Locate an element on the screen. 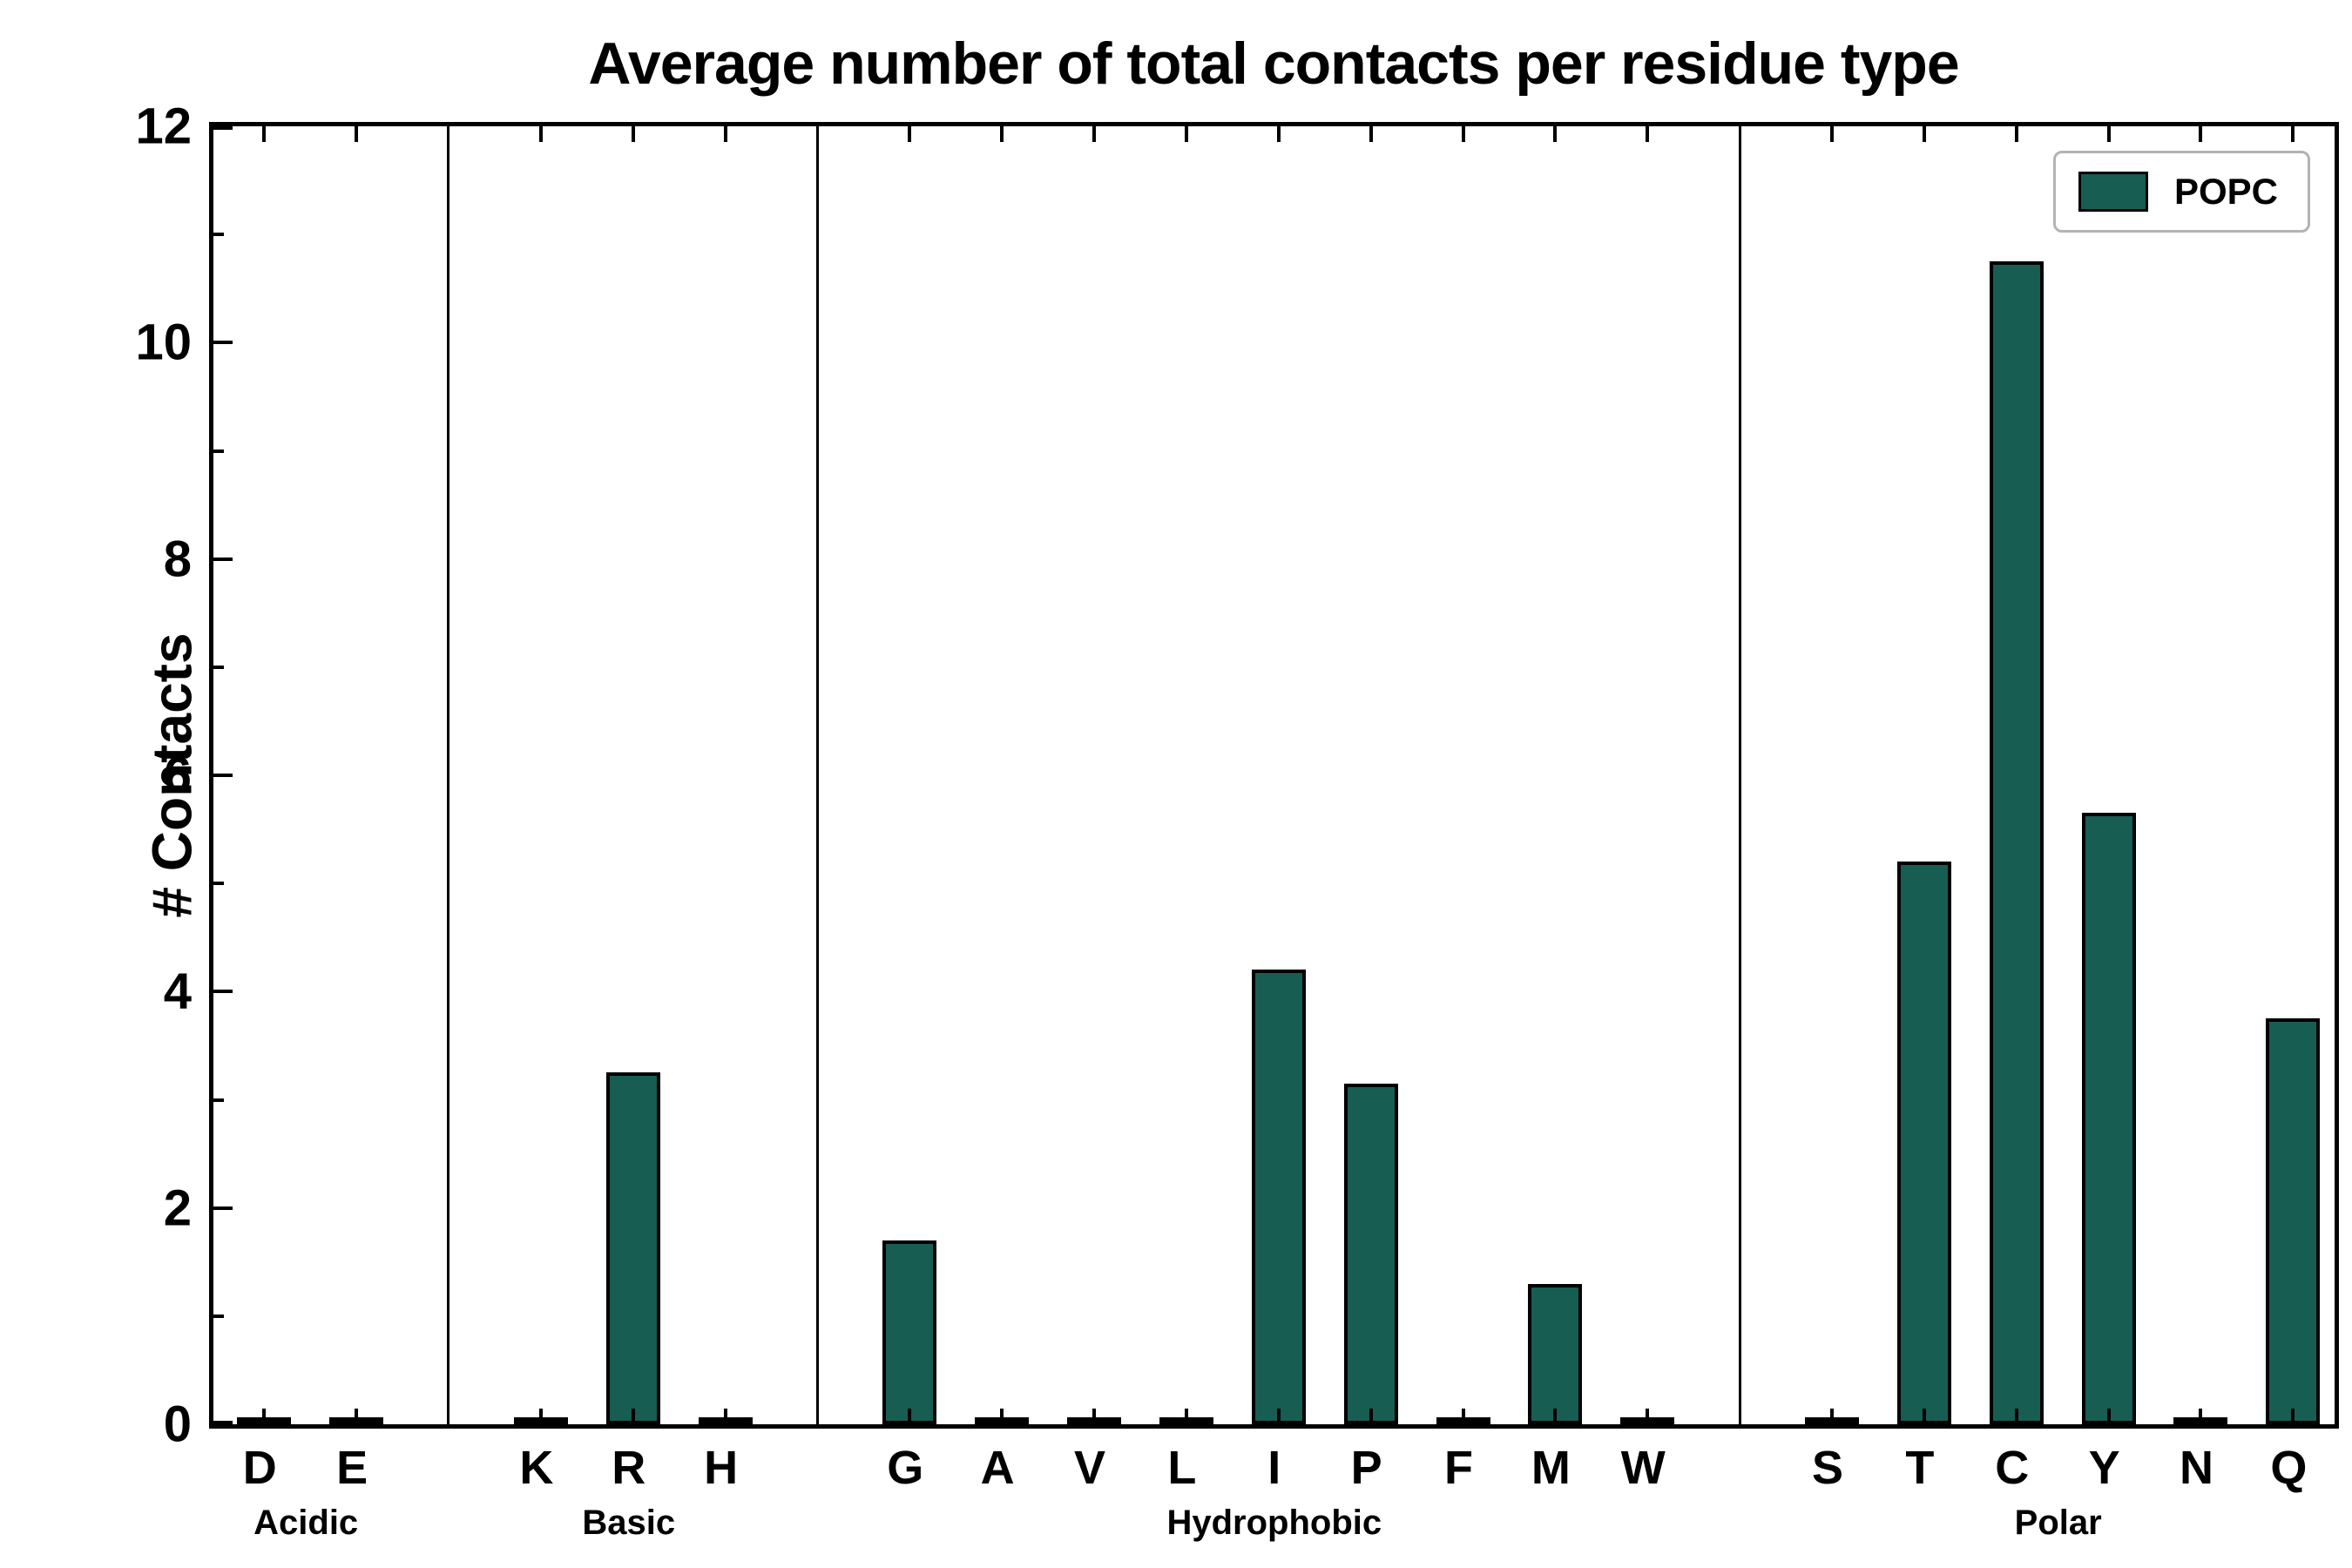  bar-p is located at coordinates (1370, 1254).